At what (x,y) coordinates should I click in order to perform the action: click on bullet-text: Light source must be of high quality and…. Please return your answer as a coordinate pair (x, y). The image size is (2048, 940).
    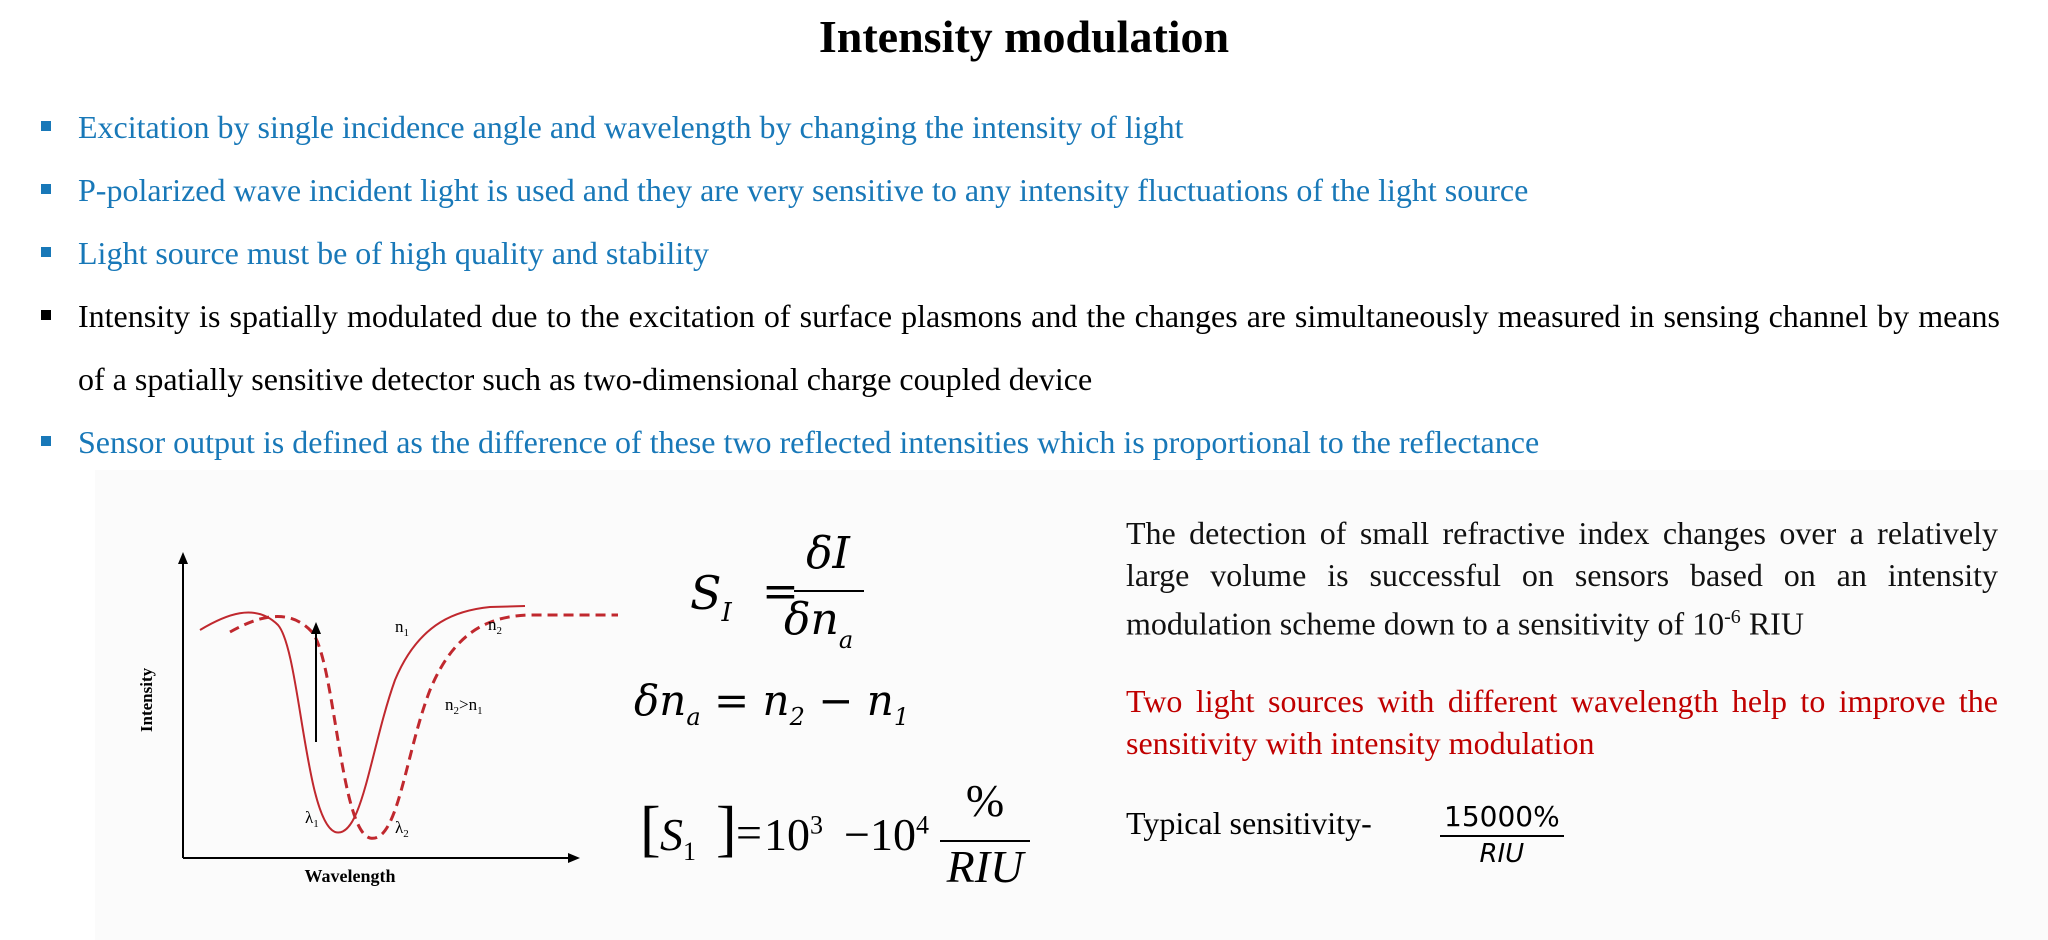
    Looking at the image, I should click on (394, 253).